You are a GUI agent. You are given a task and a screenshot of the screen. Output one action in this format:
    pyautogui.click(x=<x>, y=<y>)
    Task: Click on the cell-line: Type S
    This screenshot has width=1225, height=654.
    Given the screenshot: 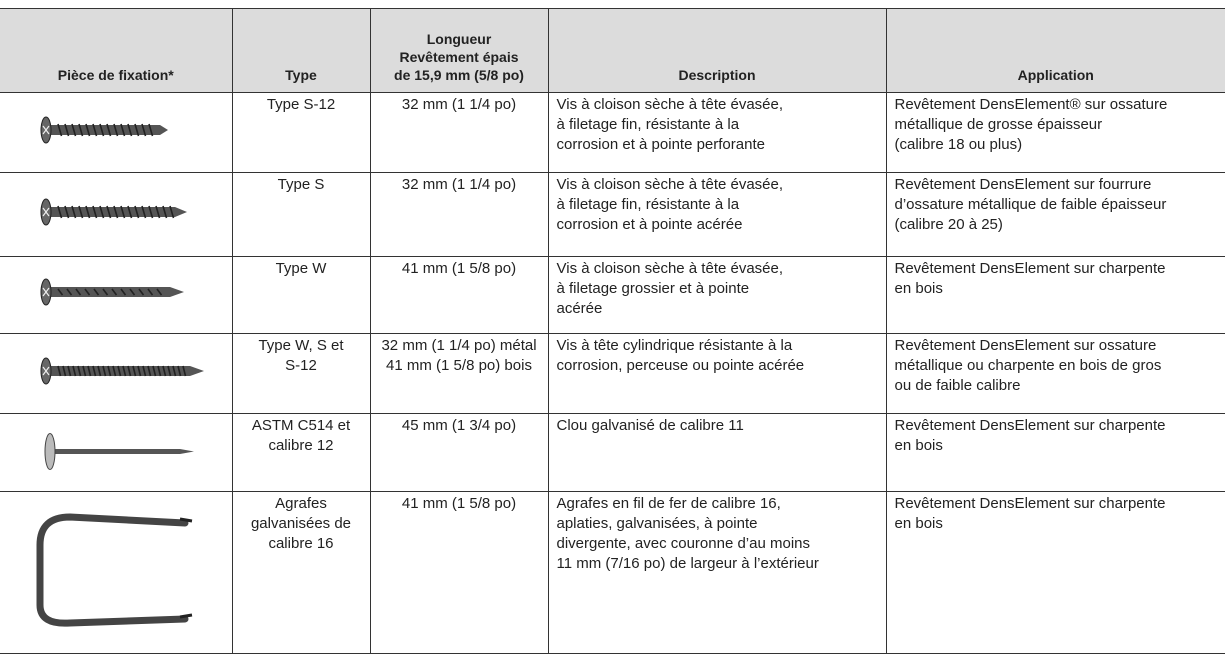 What is the action you would take?
    pyautogui.click(x=301, y=184)
    